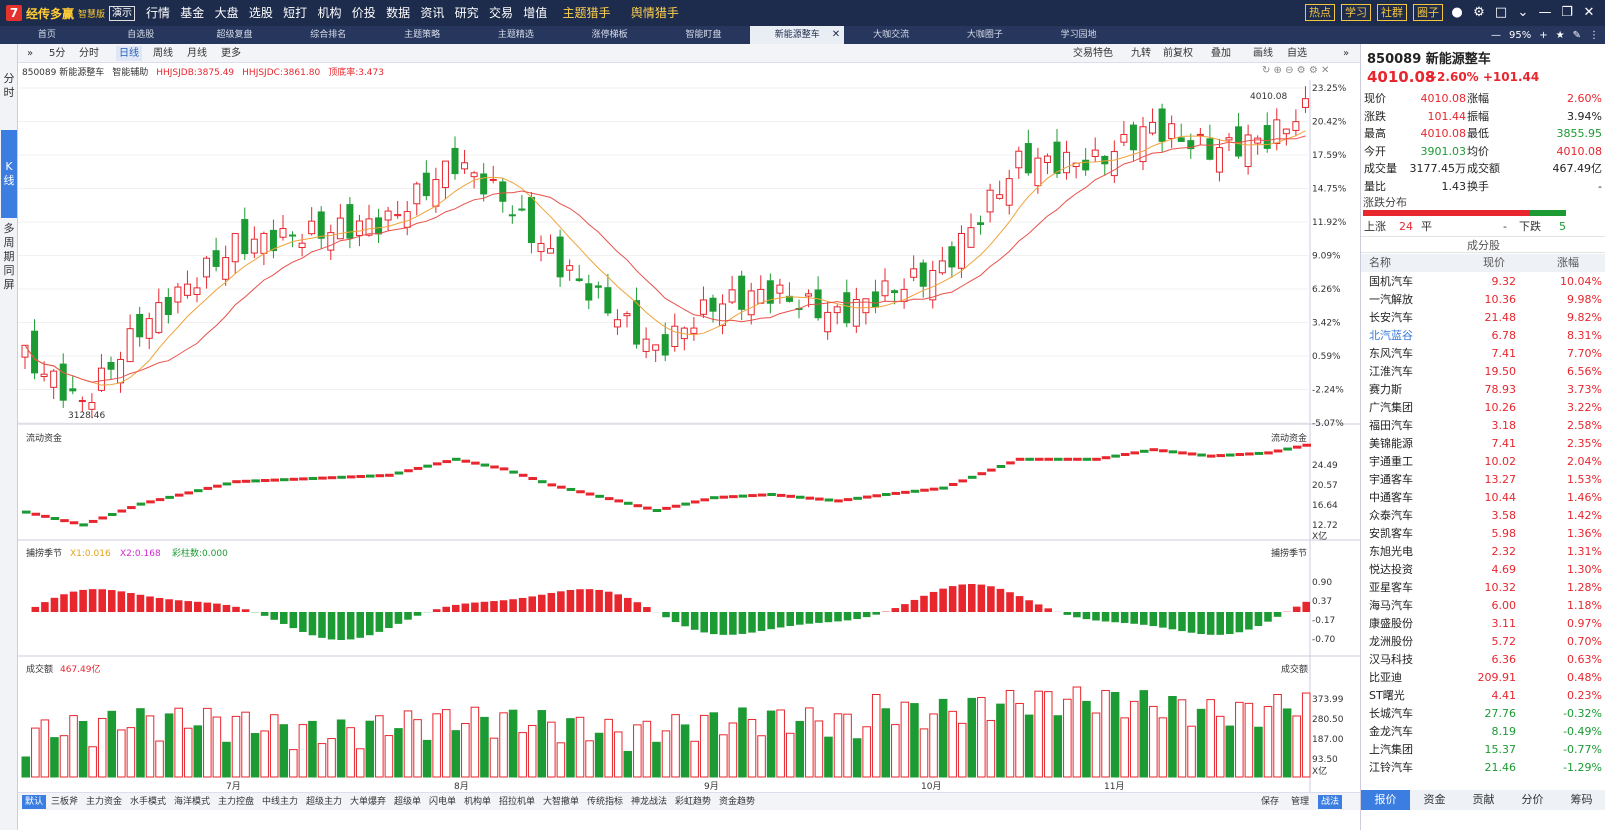 This screenshot has width=1605, height=830. What do you see at coordinates (368, 802) in the screenshot?
I see `indicator-tab-8: 大单爆弃` at bounding box center [368, 802].